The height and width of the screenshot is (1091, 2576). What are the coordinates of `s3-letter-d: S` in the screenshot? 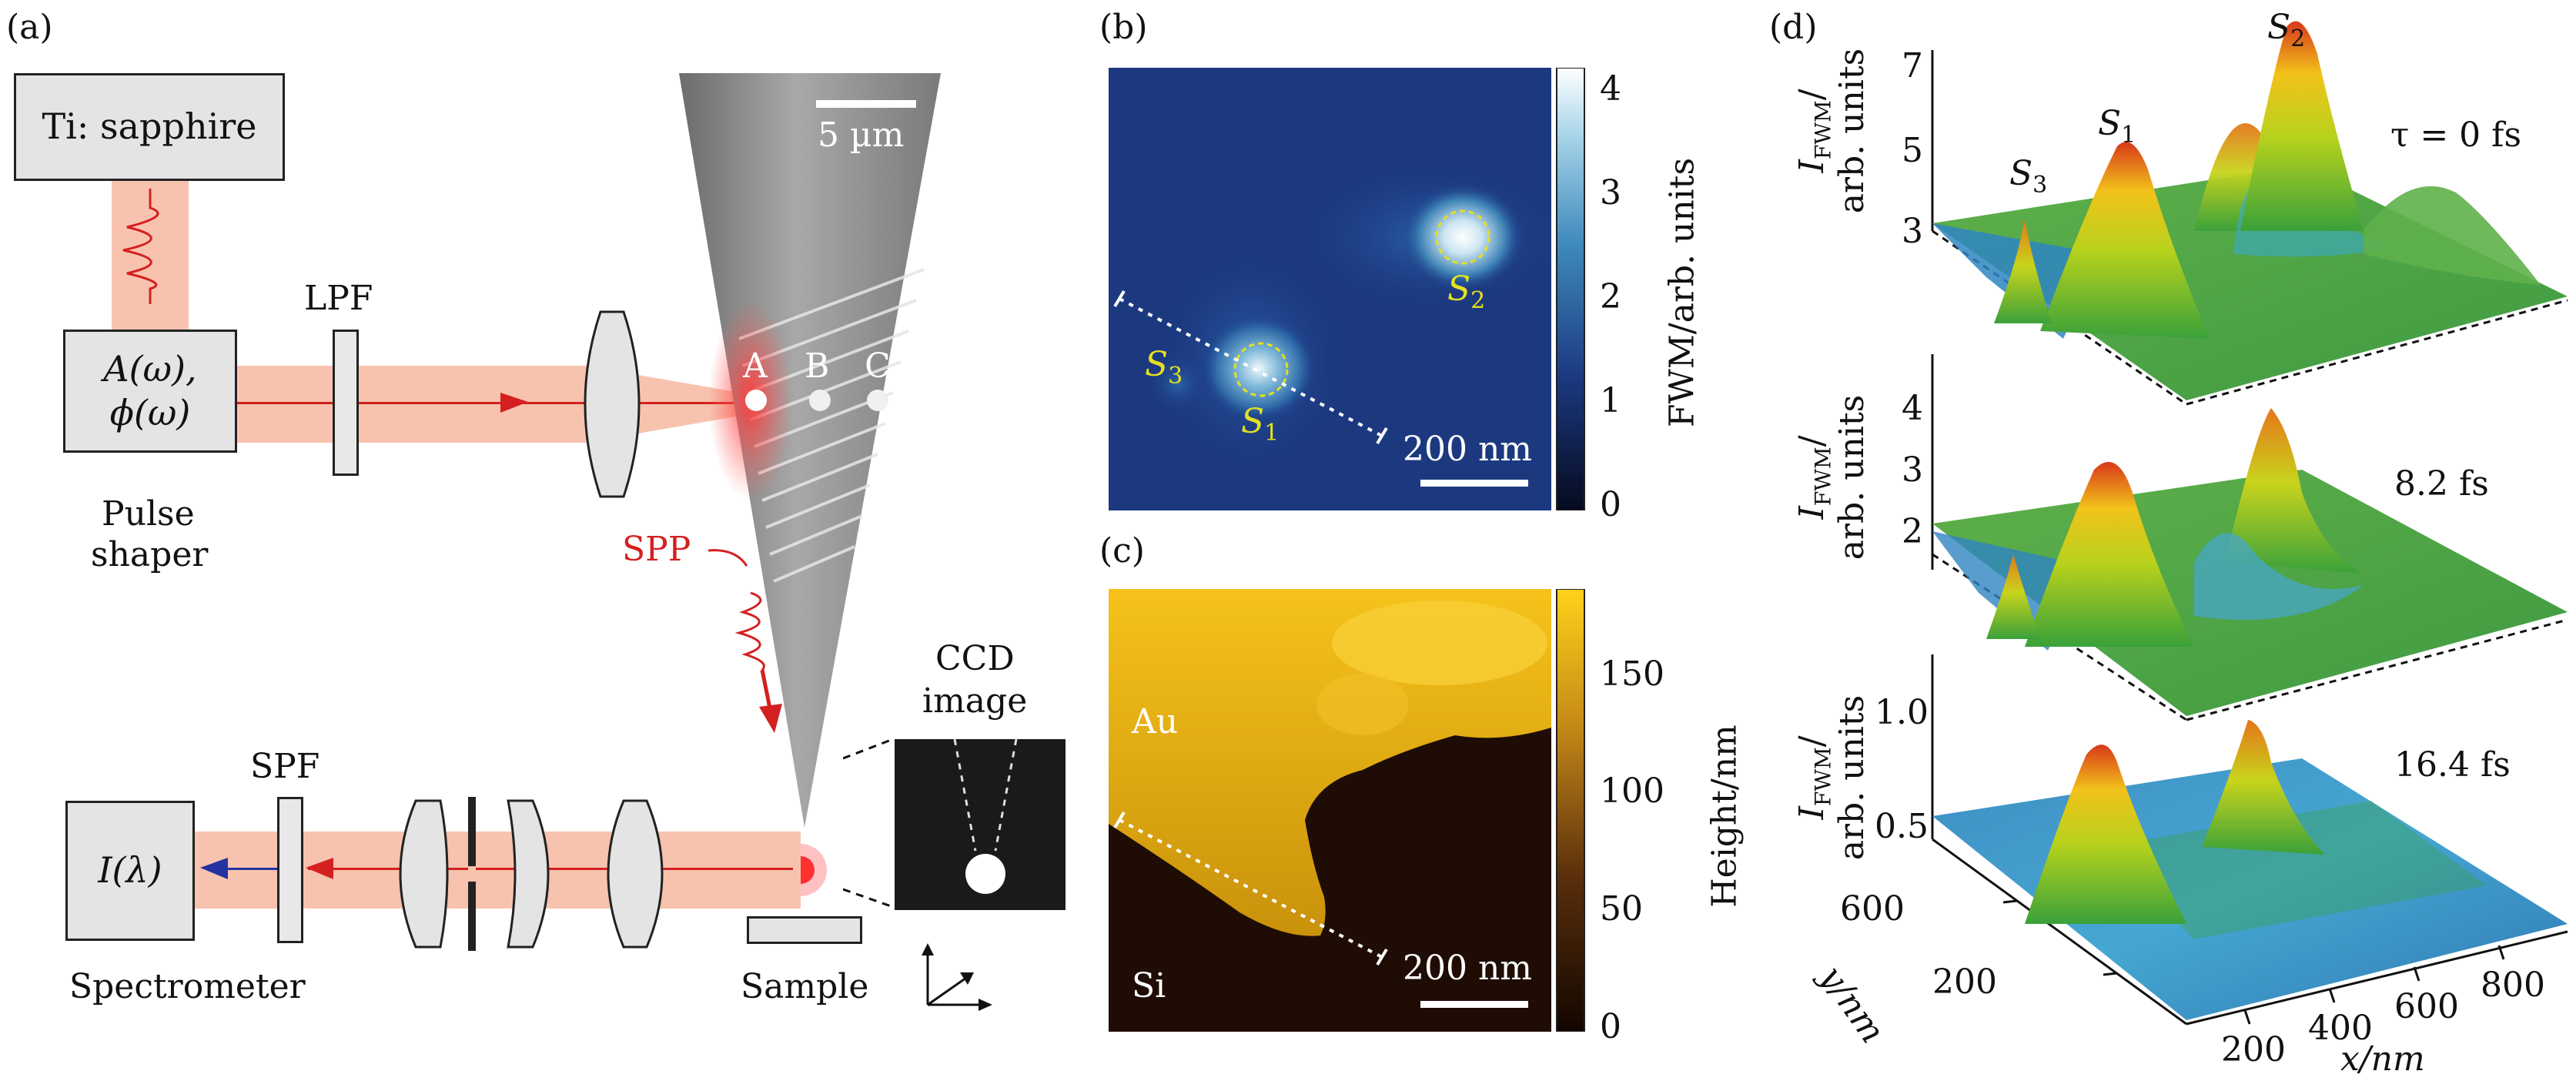 It's located at (2021, 173).